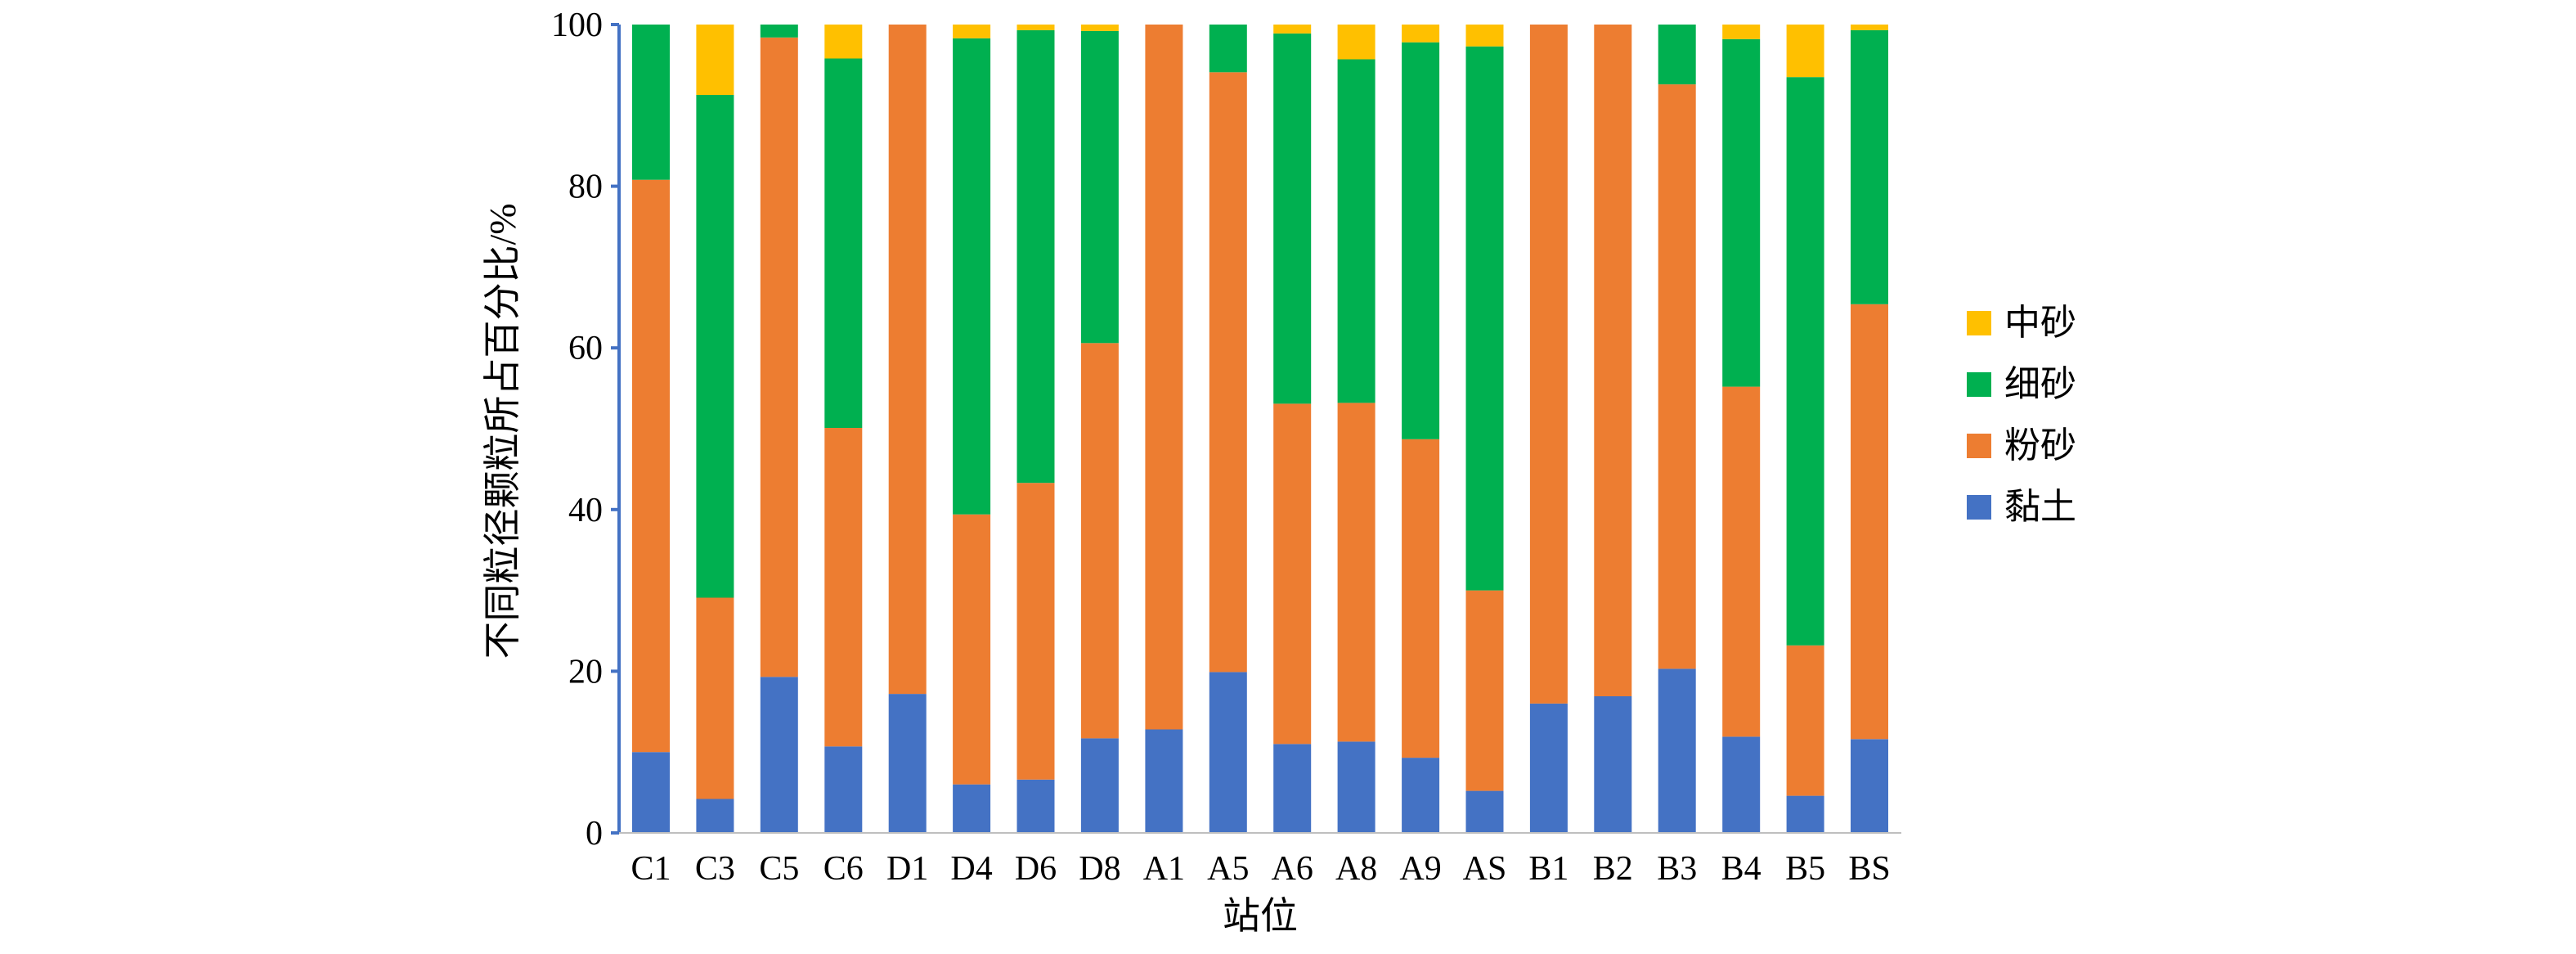  I want to click on bar-segment-B4-s2, so click(1741, 213).